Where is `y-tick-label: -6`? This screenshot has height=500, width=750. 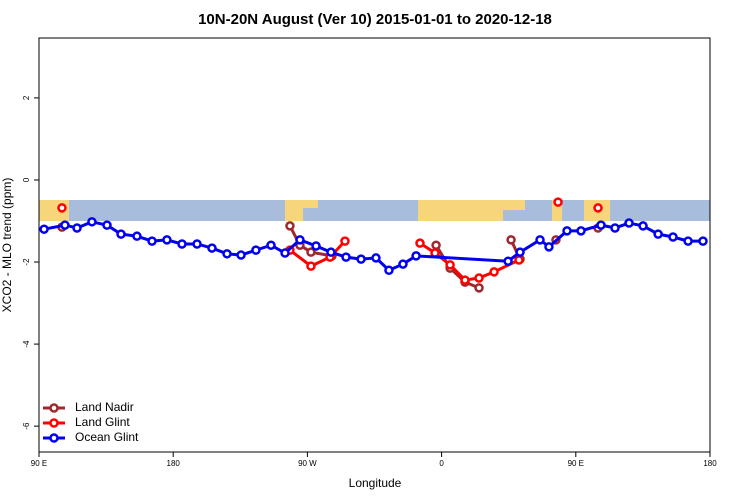
y-tick-label: -6 is located at coordinates (26, 426).